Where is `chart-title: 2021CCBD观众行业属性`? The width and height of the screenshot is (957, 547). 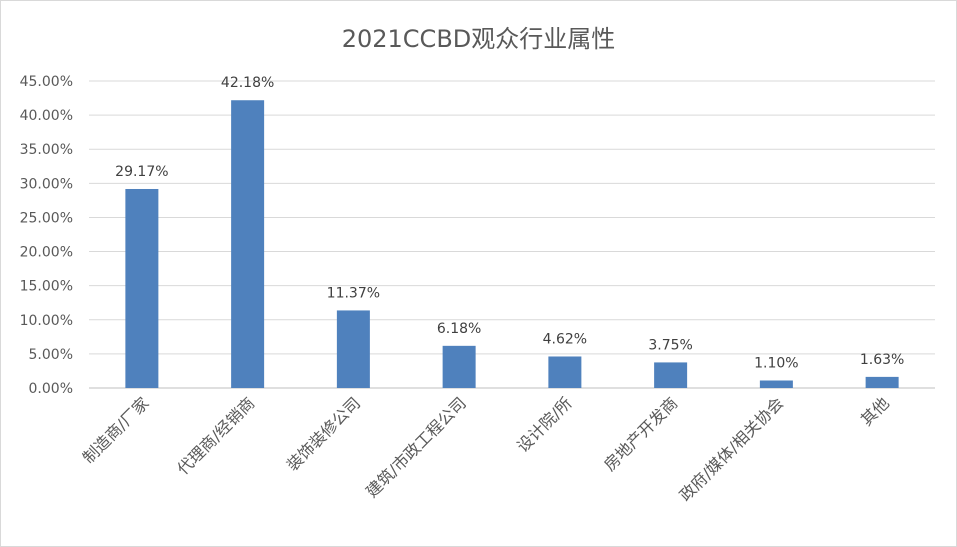
chart-title: 2021CCBD观众行业属性 is located at coordinates (478, 39).